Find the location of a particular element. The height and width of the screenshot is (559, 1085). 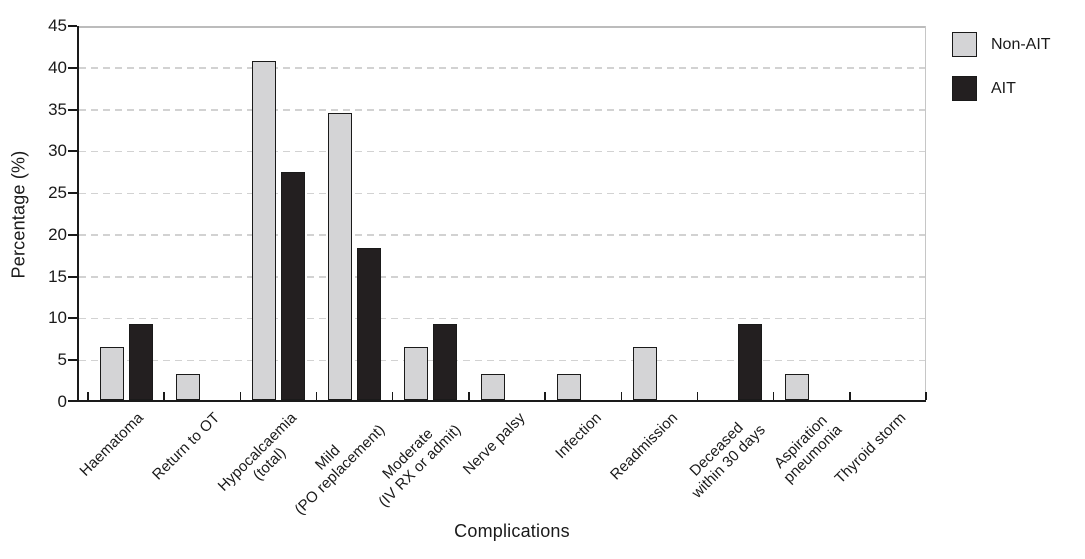

y-axis-tick-label: 20 is located at coordinates (57, 234).